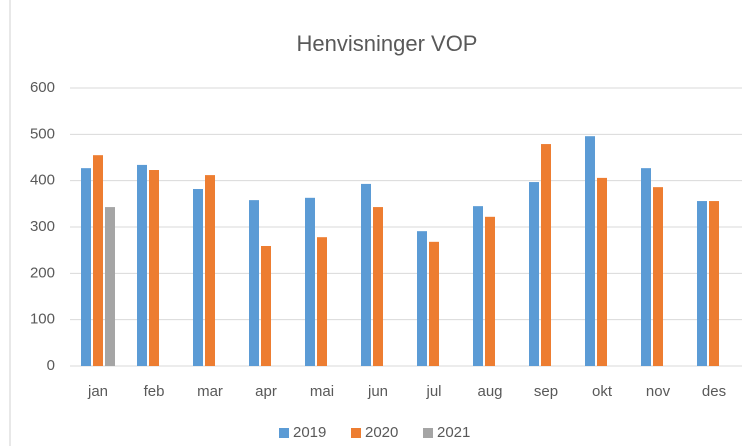  Describe the element at coordinates (42, 180) in the screenshot. I see `y-tick-label: 400` at that location.